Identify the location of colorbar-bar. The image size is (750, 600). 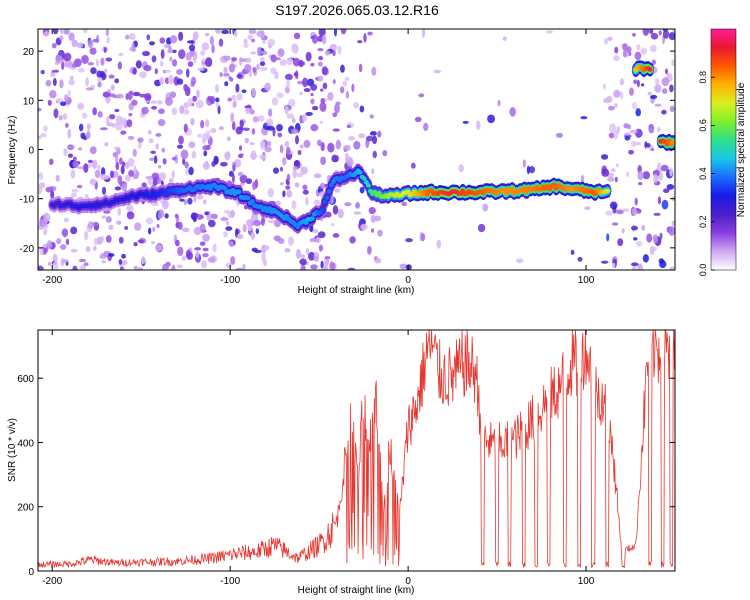
(723, 149).